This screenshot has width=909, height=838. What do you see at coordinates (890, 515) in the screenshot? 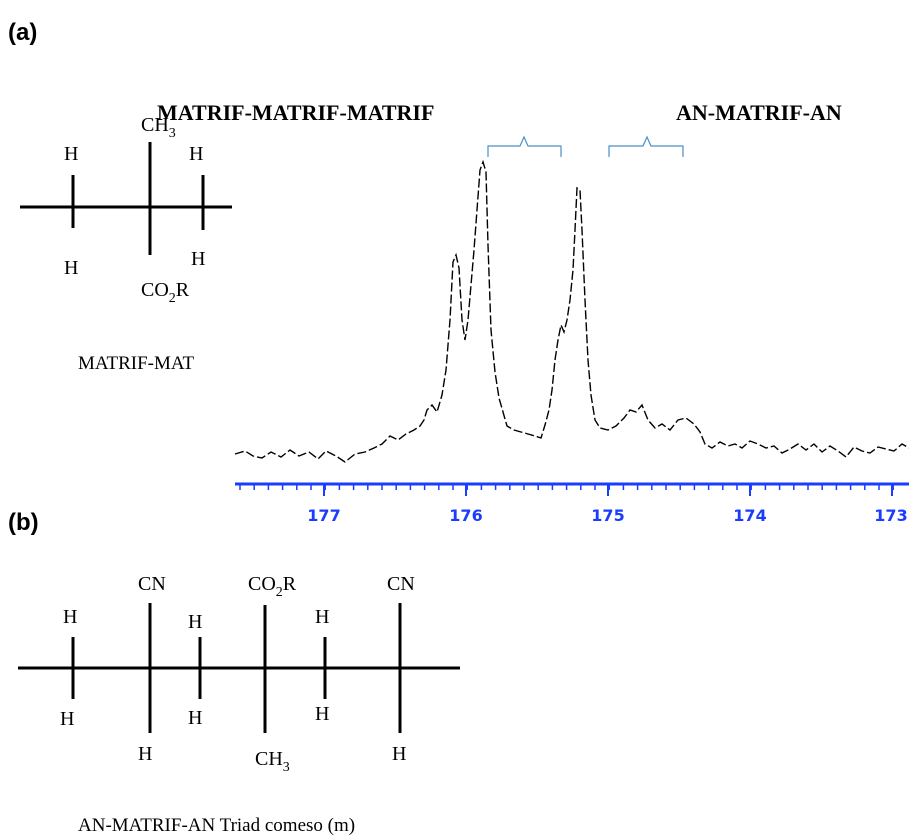
I see `axis-tick-label-173: 173` at bounding box center [890, 515].